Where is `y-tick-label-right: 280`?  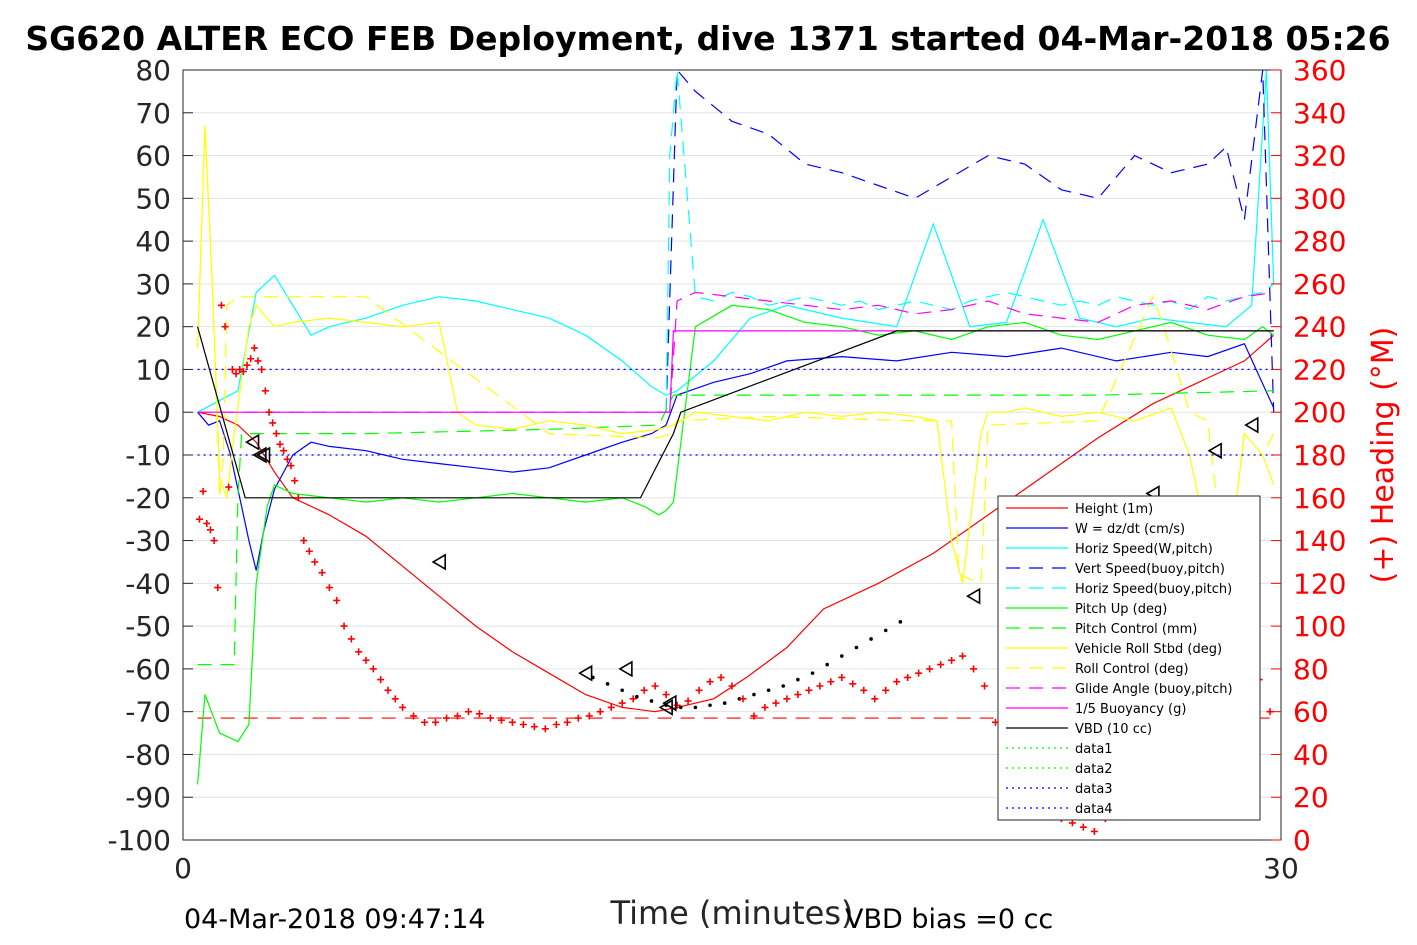 y-tick-label-right: 280 is located at coordinates (1319, 241).